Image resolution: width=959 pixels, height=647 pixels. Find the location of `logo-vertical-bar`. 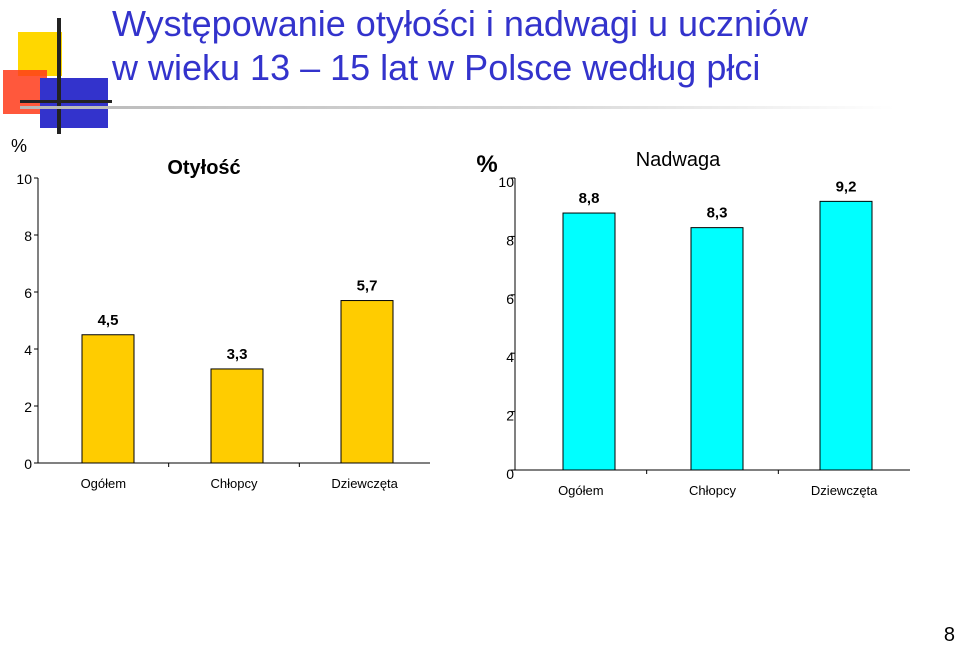

logo-vertical-bar is located at coordinates (59, 76).